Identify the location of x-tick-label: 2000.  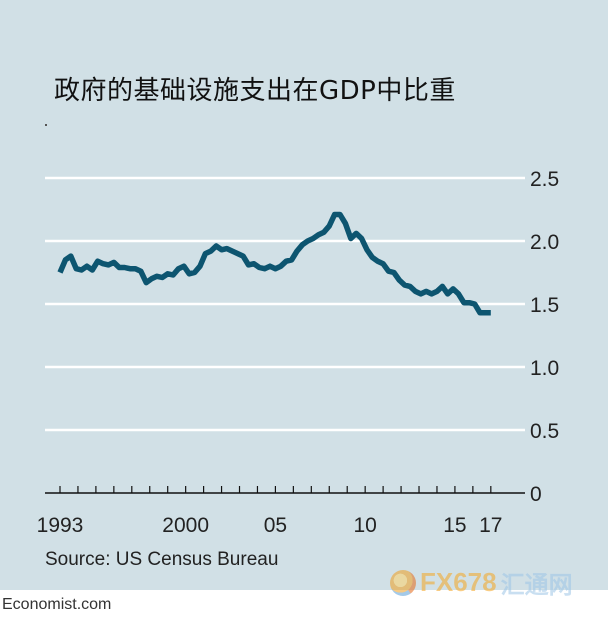
(185, 525).